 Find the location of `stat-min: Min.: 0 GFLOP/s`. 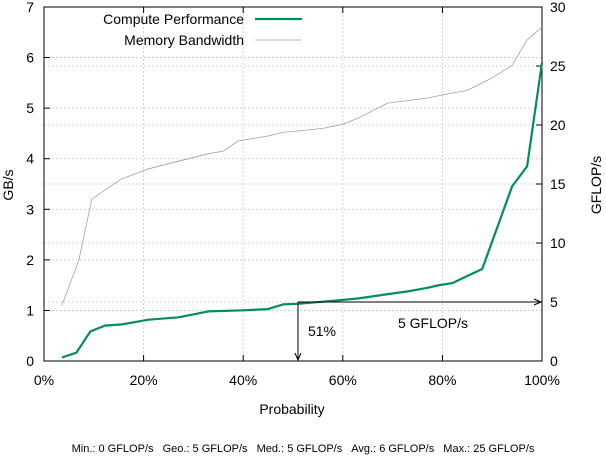

stat-min: Min.: 0 GFLOP/s is located at coordinates (112, 449).